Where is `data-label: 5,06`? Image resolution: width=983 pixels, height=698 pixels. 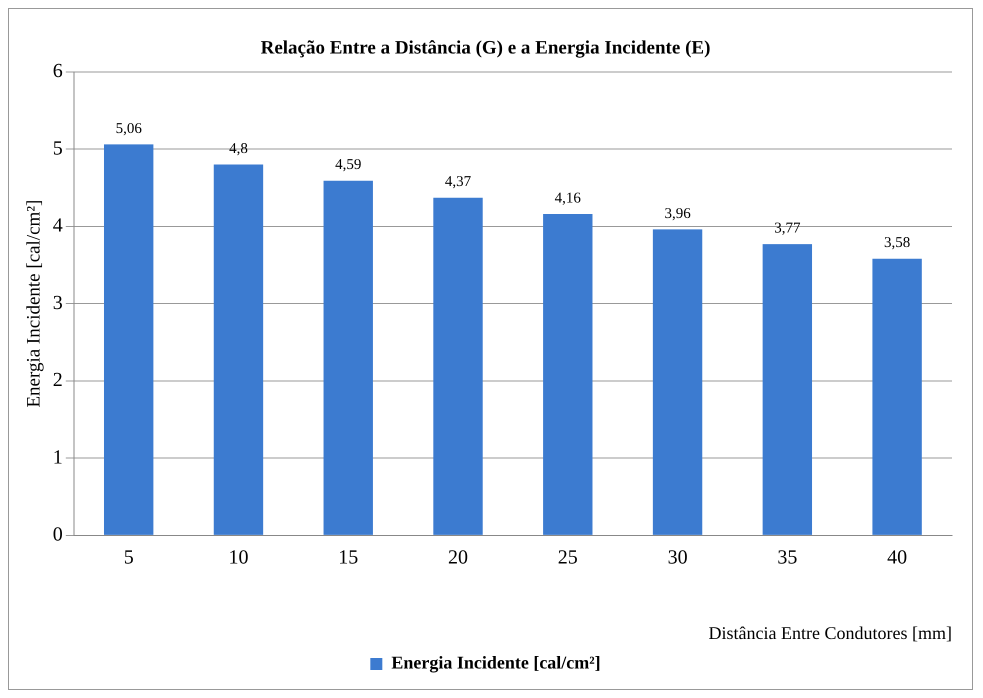 data-label: 5,06 is located at coordinates (129, 128).